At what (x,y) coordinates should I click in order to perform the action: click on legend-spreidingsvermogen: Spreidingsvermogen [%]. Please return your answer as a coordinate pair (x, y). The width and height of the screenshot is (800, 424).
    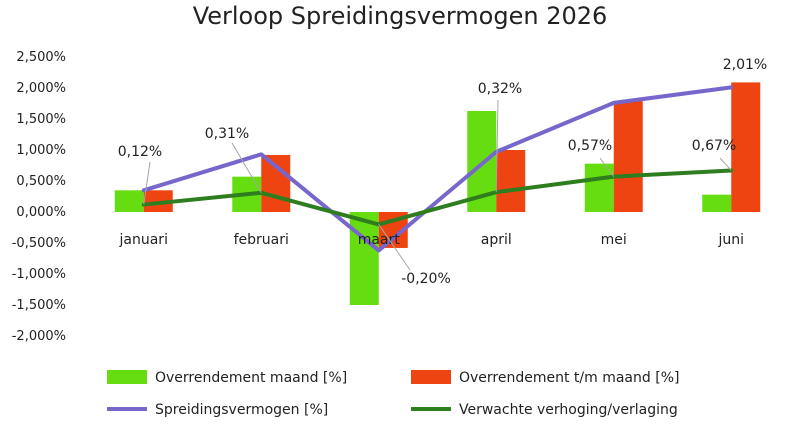
    Looking at the image, I should click on (217, 410).